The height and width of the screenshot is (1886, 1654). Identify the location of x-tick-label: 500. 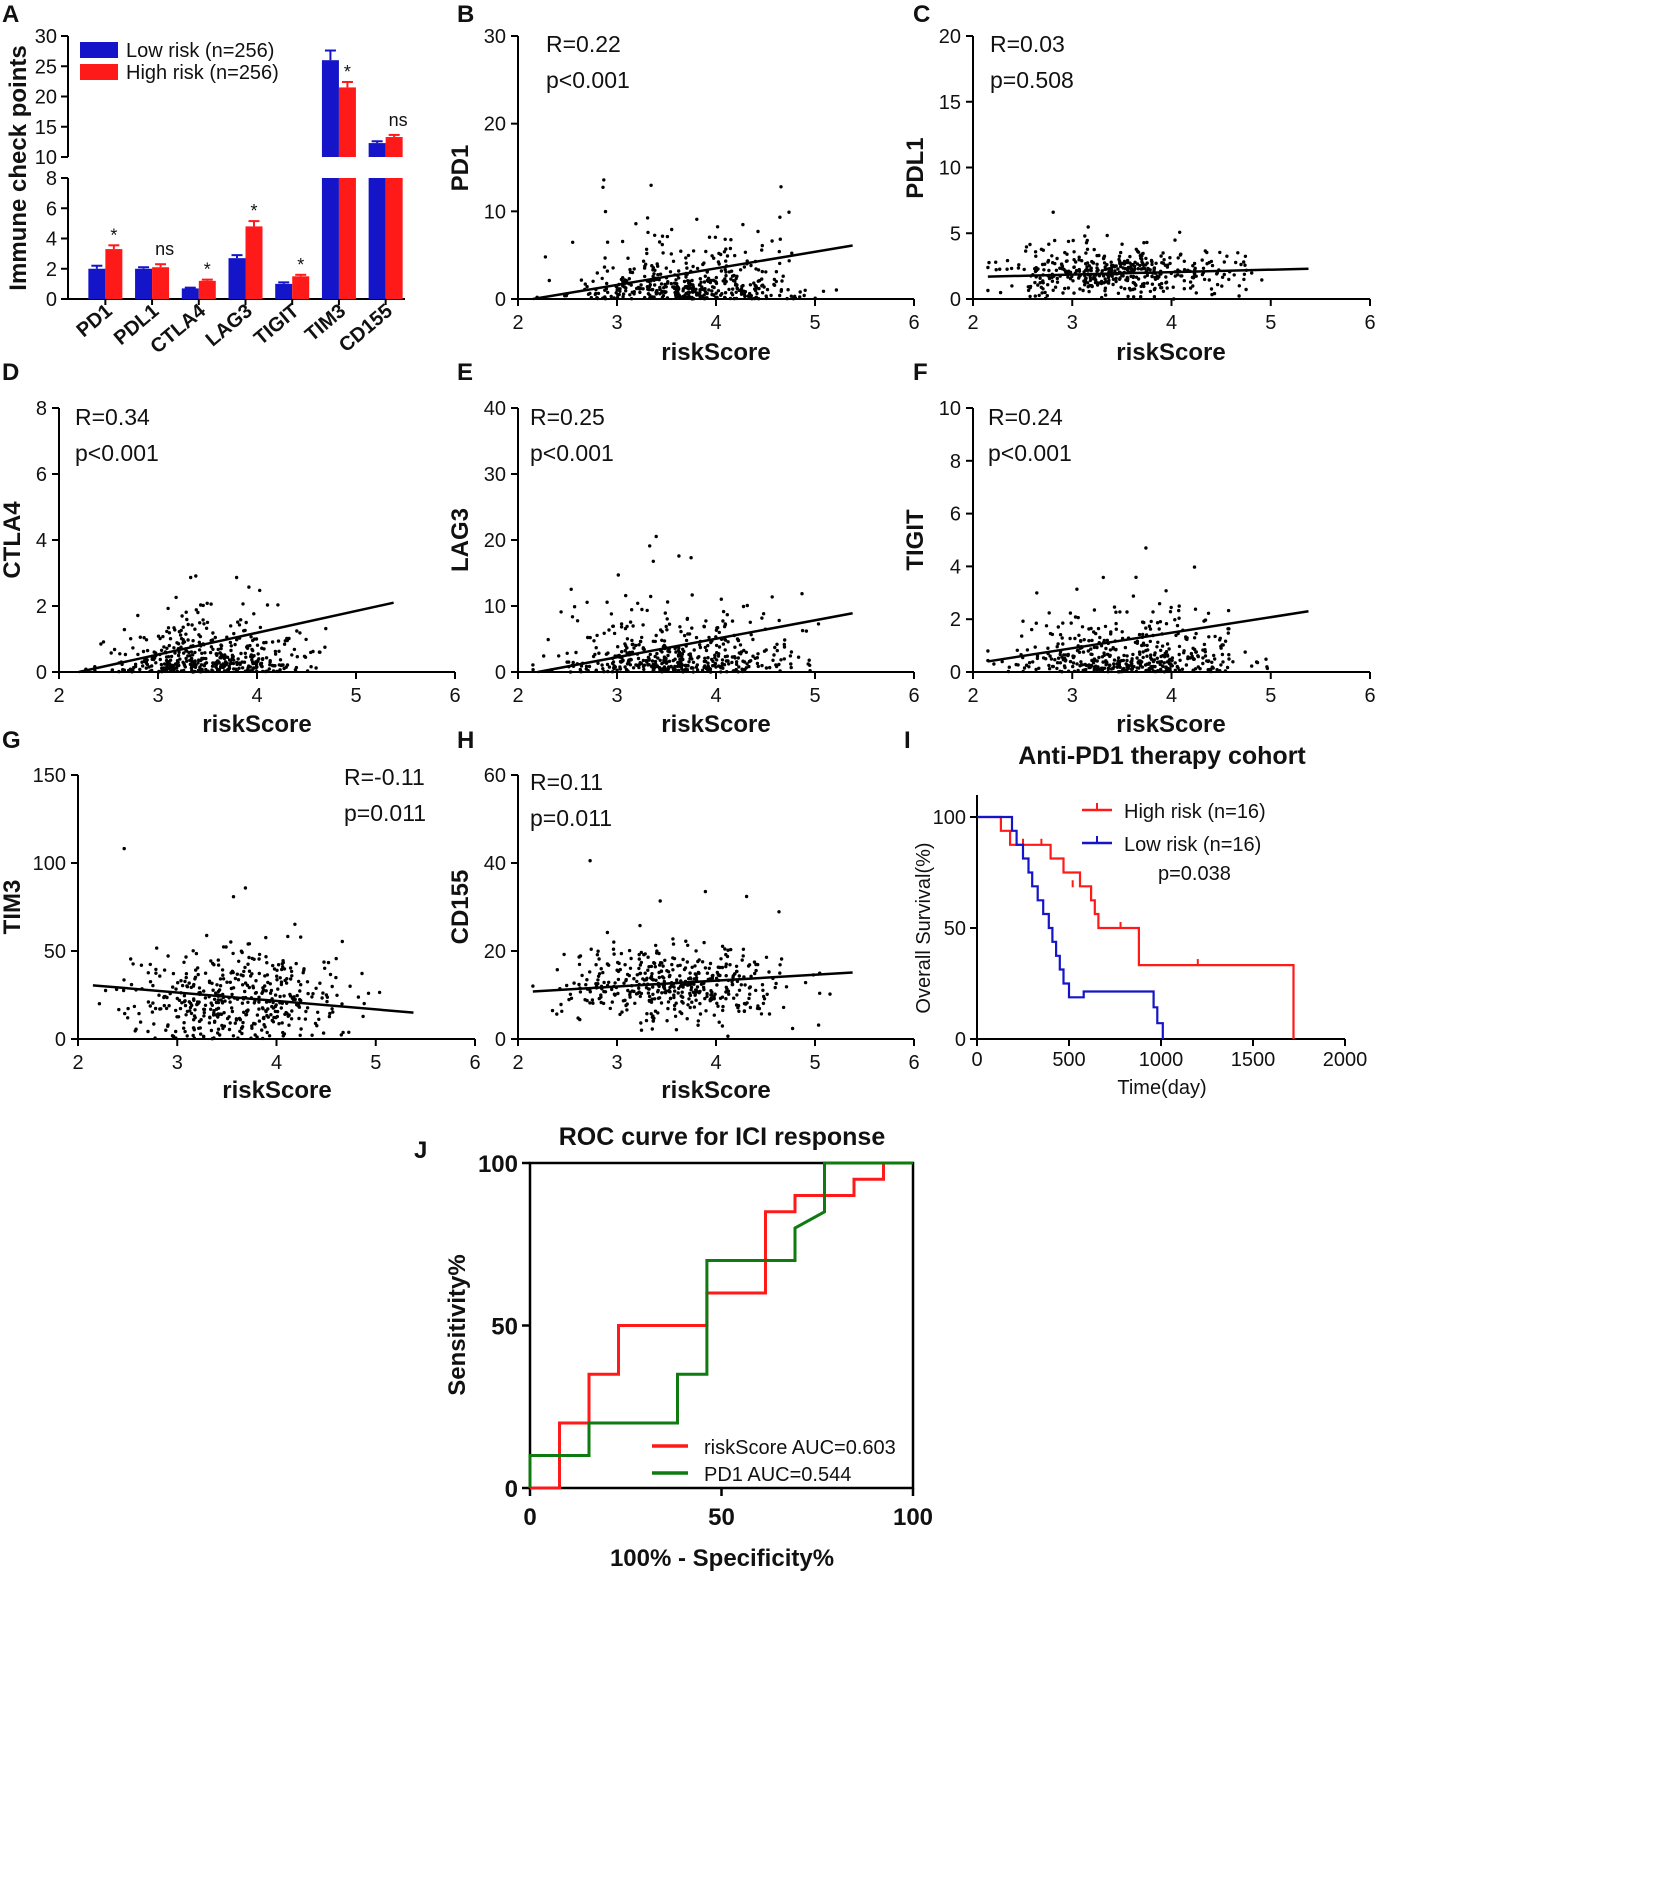
(1068, 1060).